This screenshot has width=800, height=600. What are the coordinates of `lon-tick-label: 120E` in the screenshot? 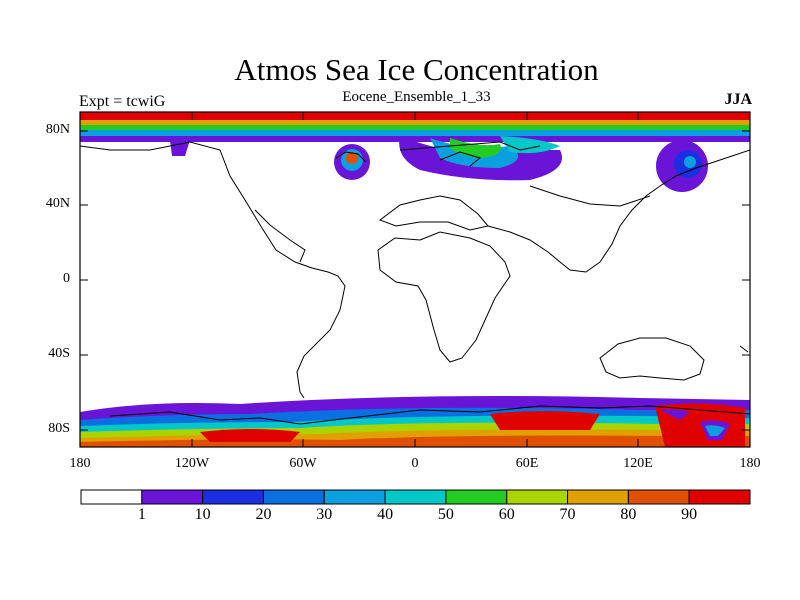 It's located at (638, 463).